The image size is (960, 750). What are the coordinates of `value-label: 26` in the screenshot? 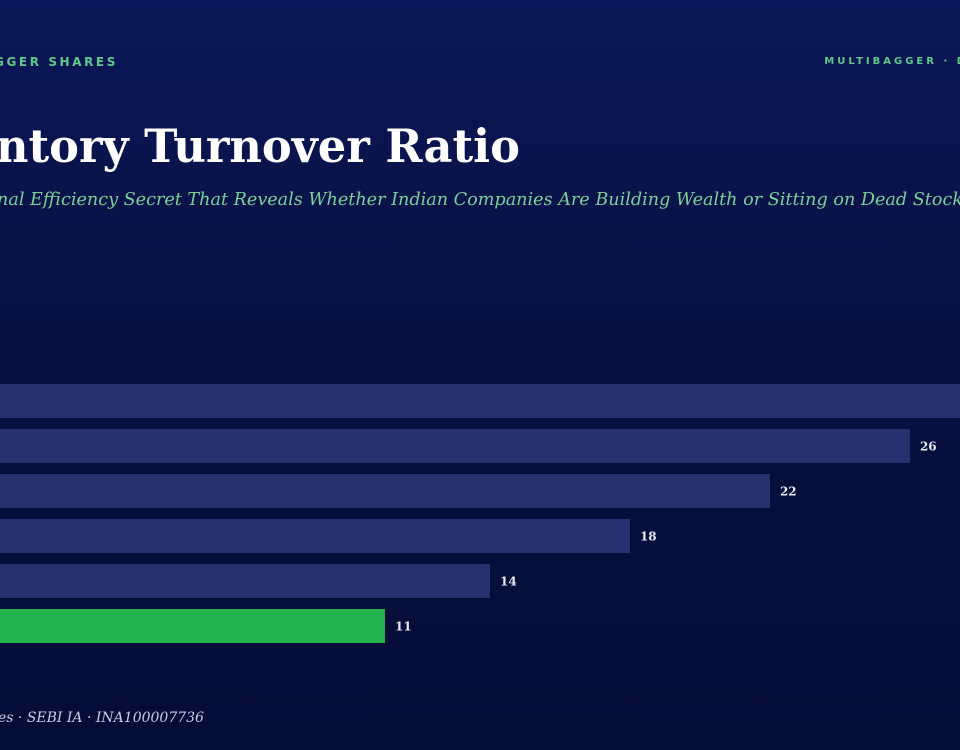 It's located at (928, 447).